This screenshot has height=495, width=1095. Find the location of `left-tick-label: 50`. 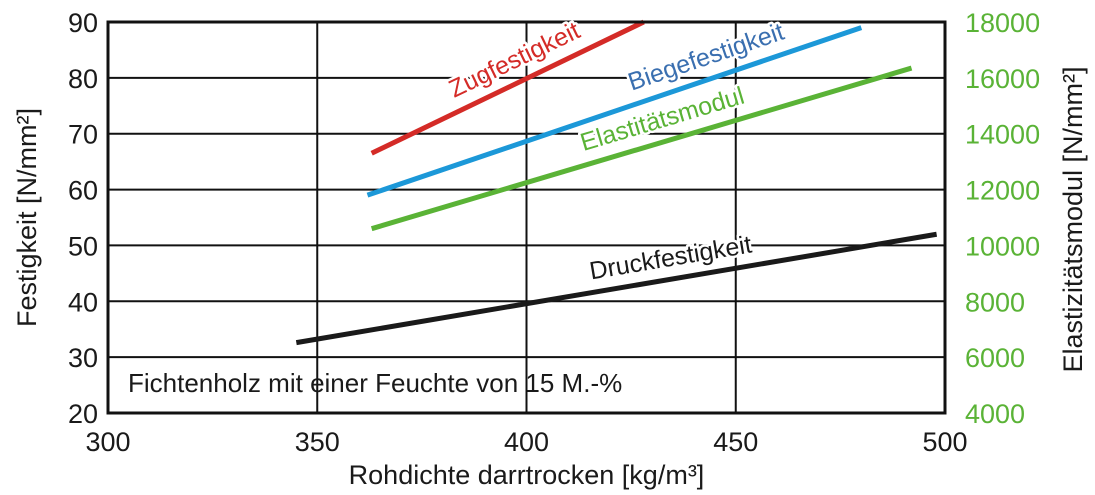

left-tick-label: 50 is located at coordinates (83, 246).